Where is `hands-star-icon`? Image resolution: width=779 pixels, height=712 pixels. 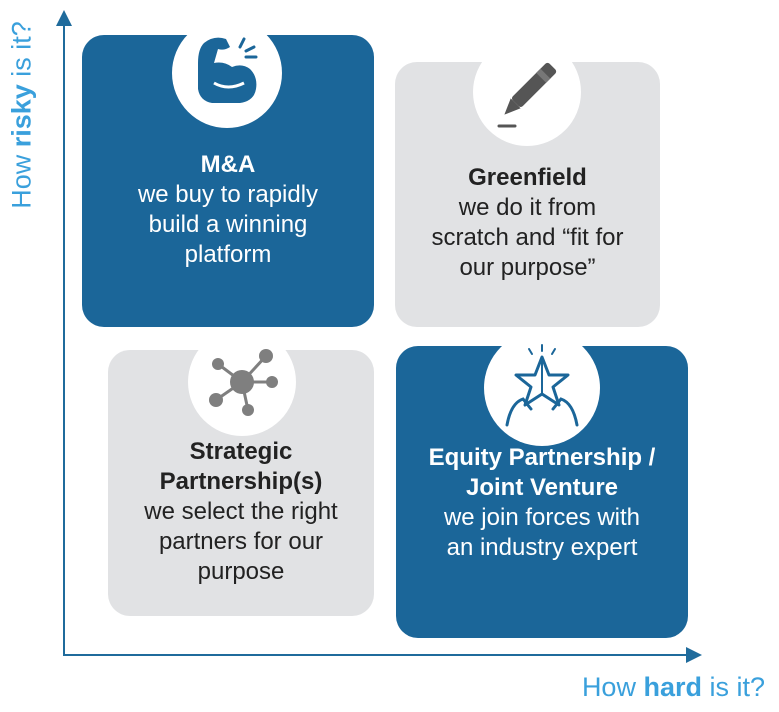 hands-star-icon is located at coordinates (542, 388).